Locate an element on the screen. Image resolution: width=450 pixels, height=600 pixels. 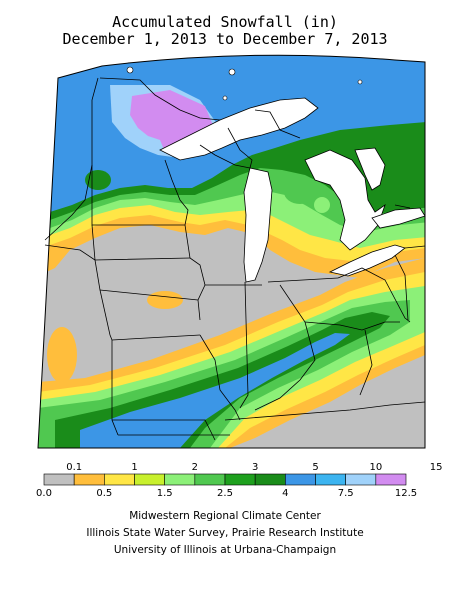
legend-bottom-label: 1.5 is located at coordinates (165, 493).